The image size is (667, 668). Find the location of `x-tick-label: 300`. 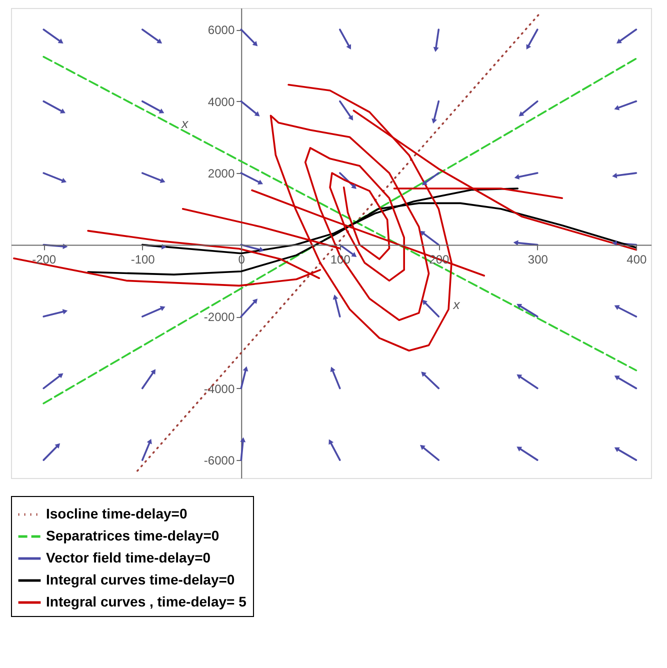

x-tick-label: 300 is located at coordinates (538, 259).